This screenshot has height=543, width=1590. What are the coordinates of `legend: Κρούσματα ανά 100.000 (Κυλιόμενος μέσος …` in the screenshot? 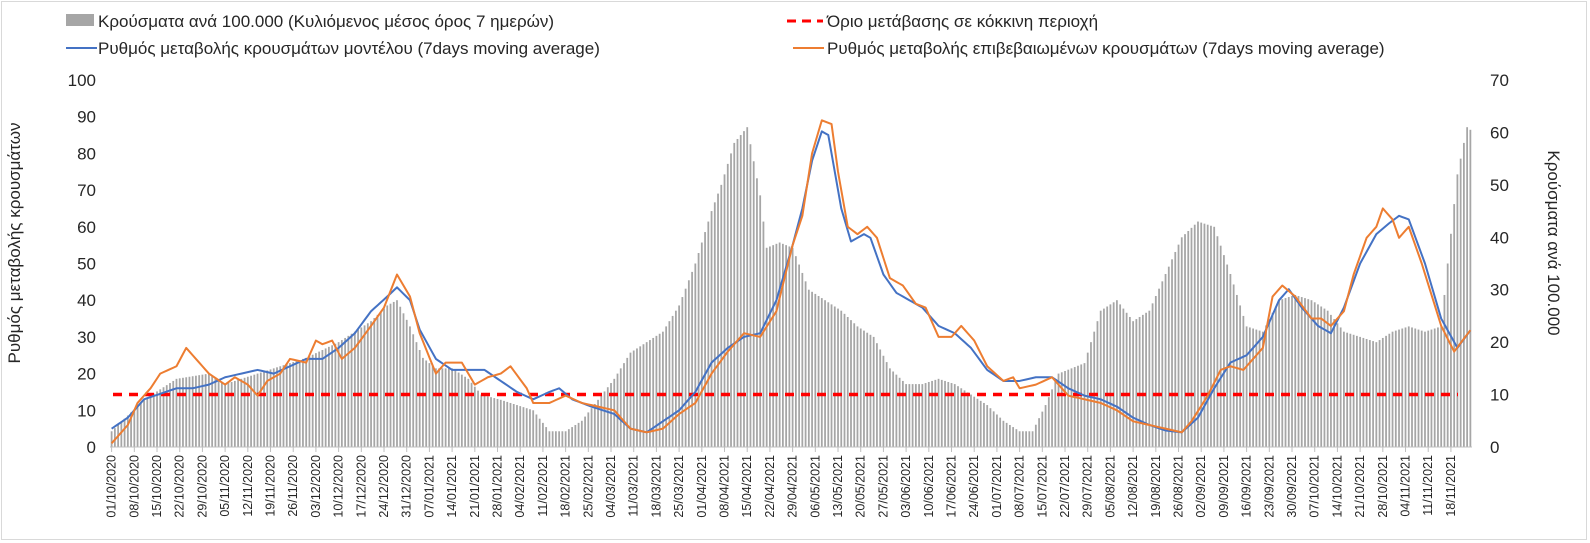 It's located at (725, 35).